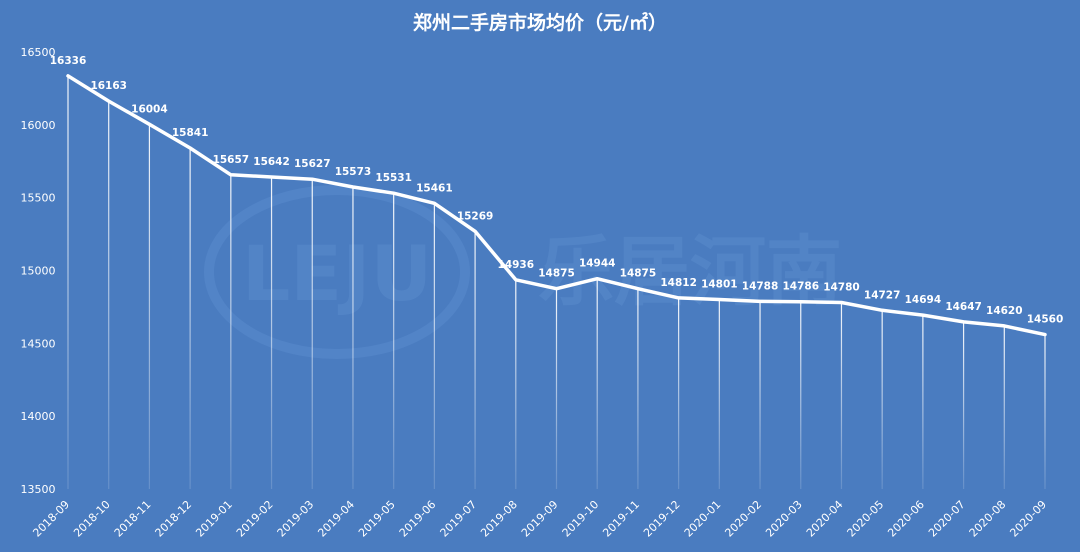 Image resolution: width=1080 pixels, height=552 pixels. I want to click on y-tick-label: 15000, so click(38, 271).